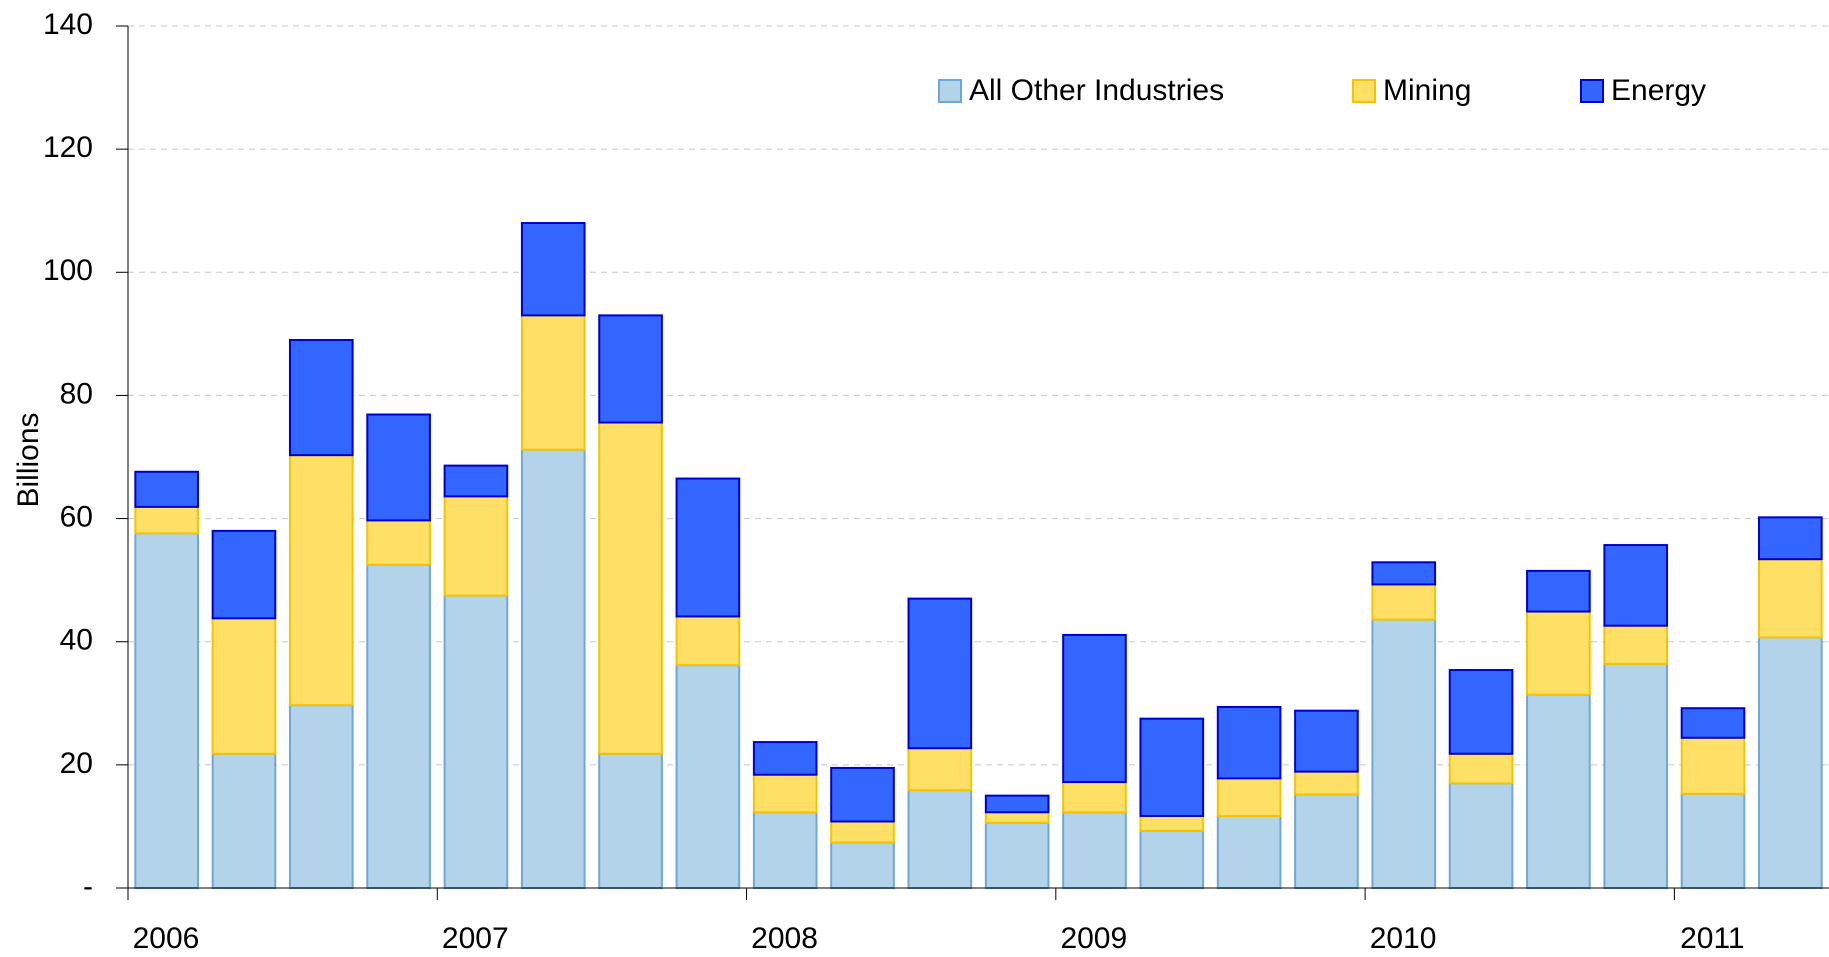  I want to click on legend-label: Energy, so click(1658, 90).